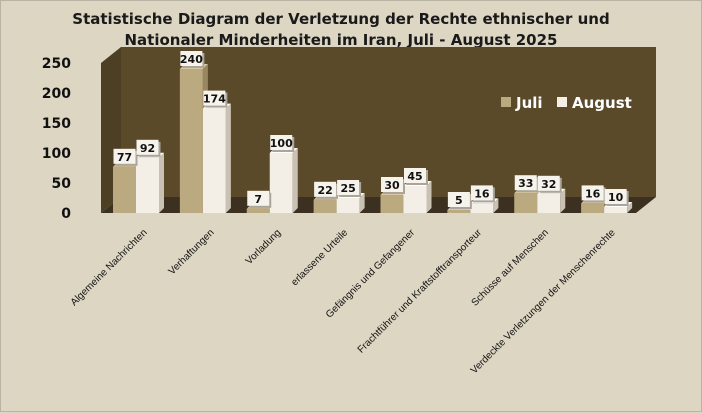 The image size is (702, 413). Describe the element at coordinates (109, 267) in the screenshot. I see `x-tick-label: Algemeine Nachrichten` at that location.